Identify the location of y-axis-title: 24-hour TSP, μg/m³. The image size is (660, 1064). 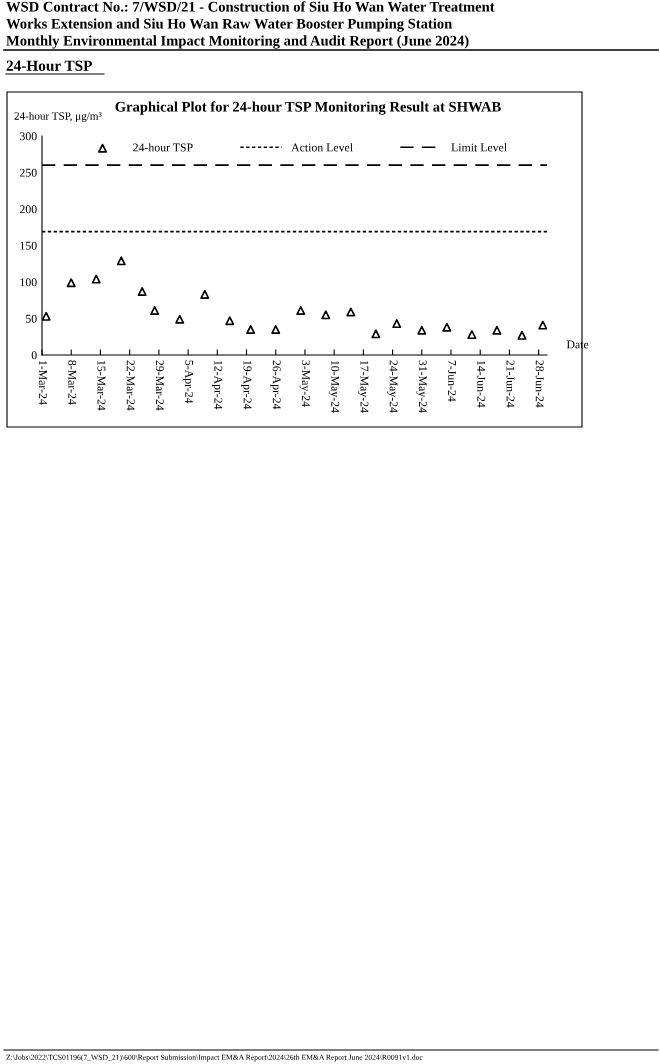
(58, 117).